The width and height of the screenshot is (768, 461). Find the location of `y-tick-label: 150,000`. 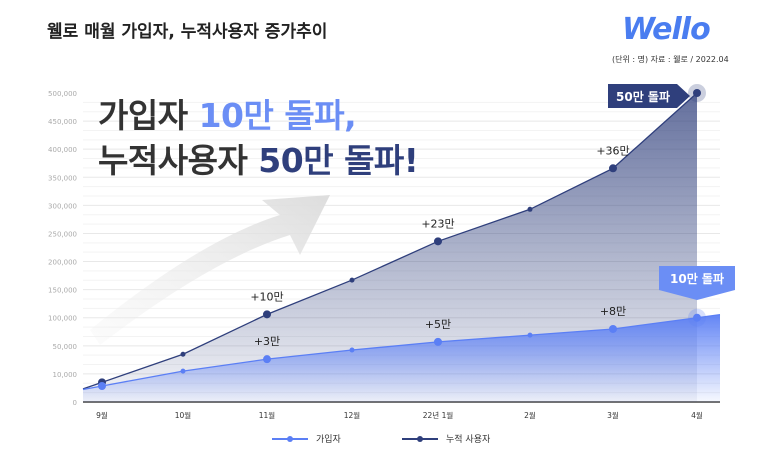

y-tick-label: 150,000 is located at coordinates (62, 291).